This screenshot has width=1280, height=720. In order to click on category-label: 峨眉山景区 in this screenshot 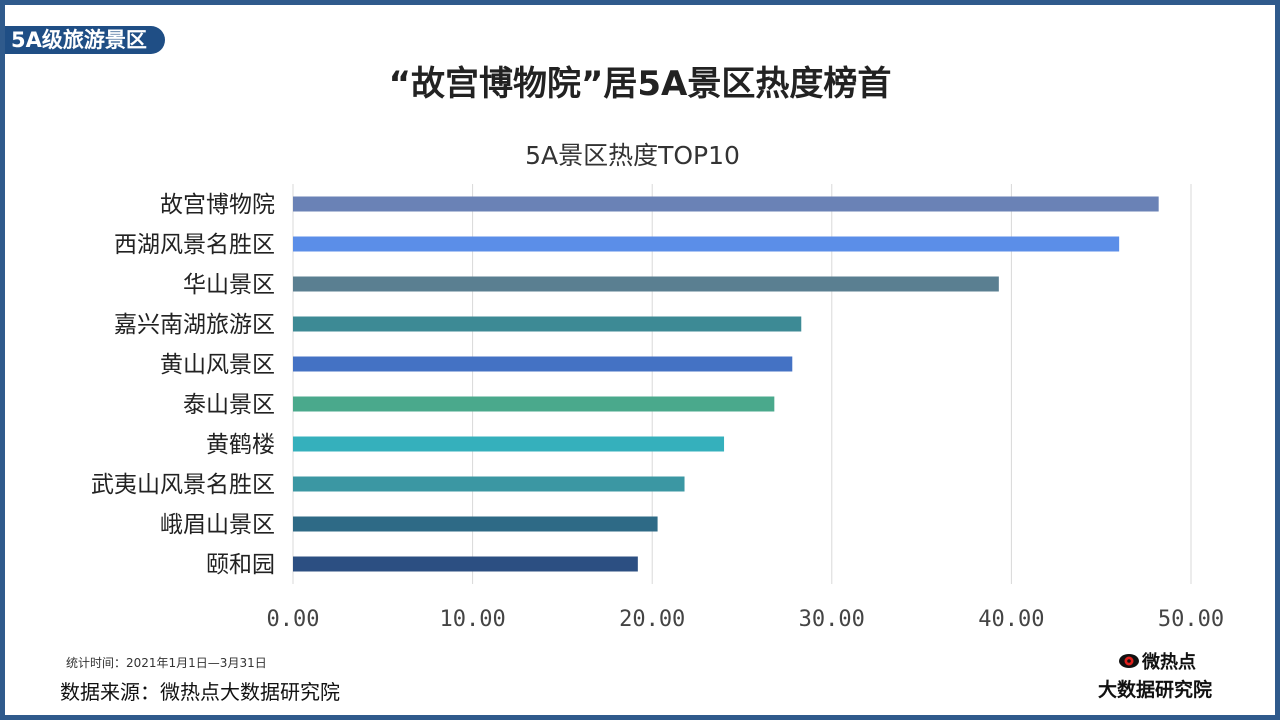, I will do `click(217, 525)`.